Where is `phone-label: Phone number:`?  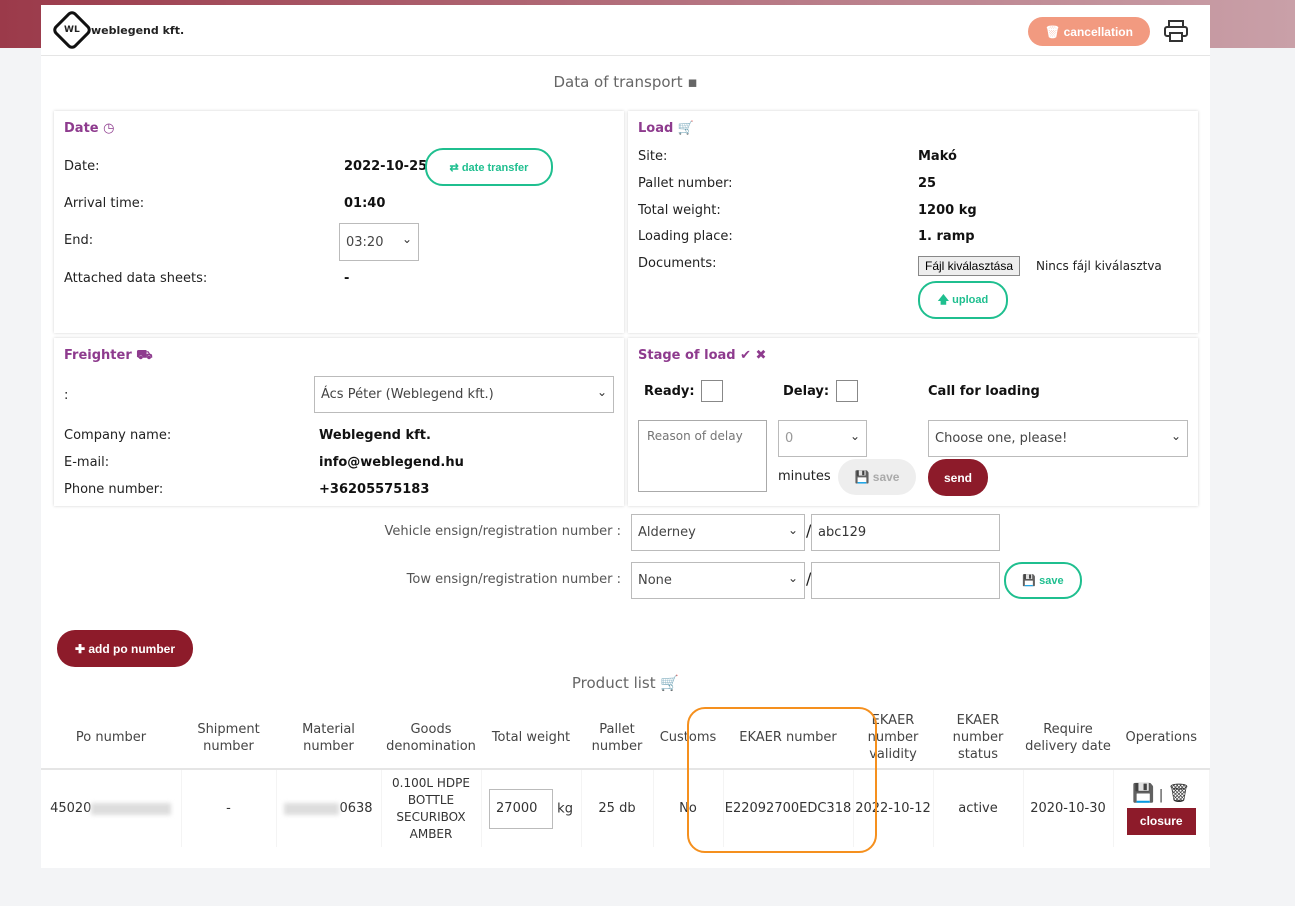
phone-label: Phone number: is located at coordinates (114, 489).